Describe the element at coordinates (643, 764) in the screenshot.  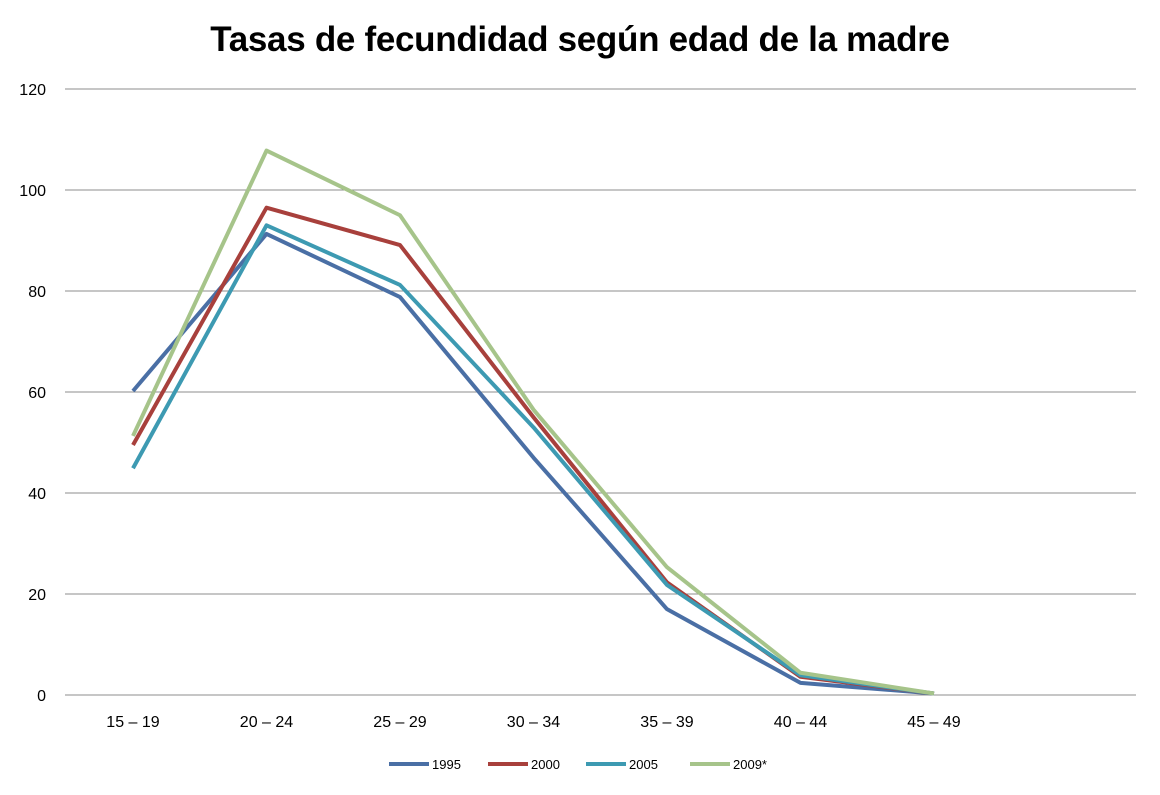
I see `legend-label: 2005` at that location.